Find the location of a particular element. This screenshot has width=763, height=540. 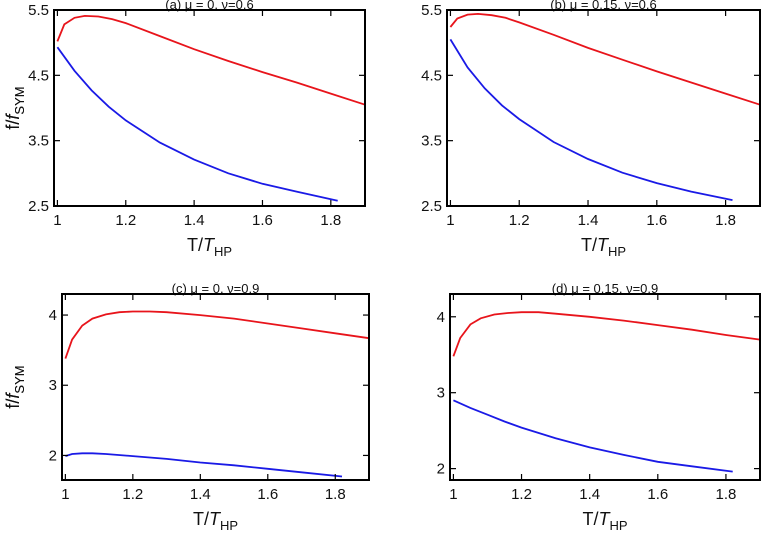

panel-c-x-tick-label: 1.6 is located at coordinates (267, 494).